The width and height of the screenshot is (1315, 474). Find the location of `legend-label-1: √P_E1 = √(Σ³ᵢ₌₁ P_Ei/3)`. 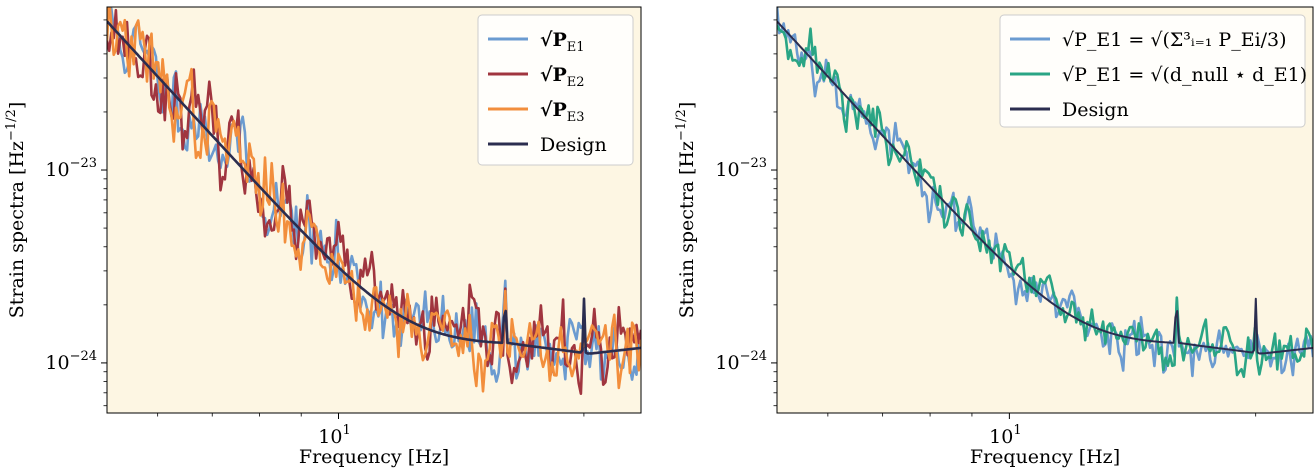

legend-label-1: √P_E1 = √(Σ³ᵢ₌₁ P_Ei/3) is located at coordinates (1174, 40).